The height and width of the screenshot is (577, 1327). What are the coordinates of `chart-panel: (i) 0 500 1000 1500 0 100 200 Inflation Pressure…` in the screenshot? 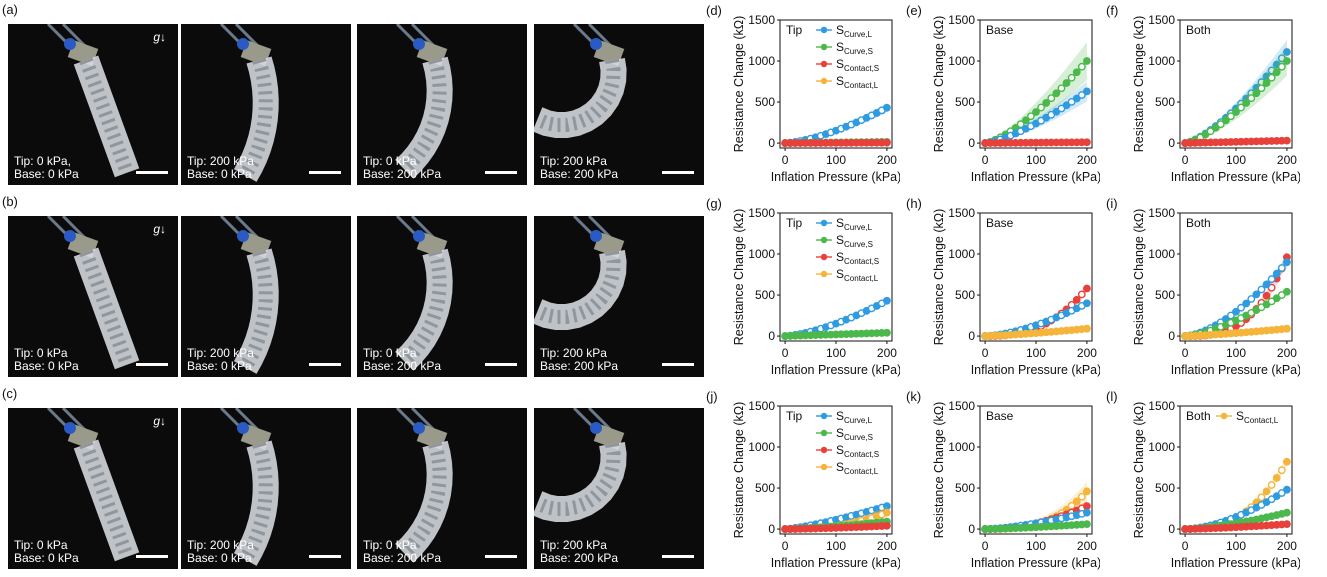 It's located at (1203, 286).